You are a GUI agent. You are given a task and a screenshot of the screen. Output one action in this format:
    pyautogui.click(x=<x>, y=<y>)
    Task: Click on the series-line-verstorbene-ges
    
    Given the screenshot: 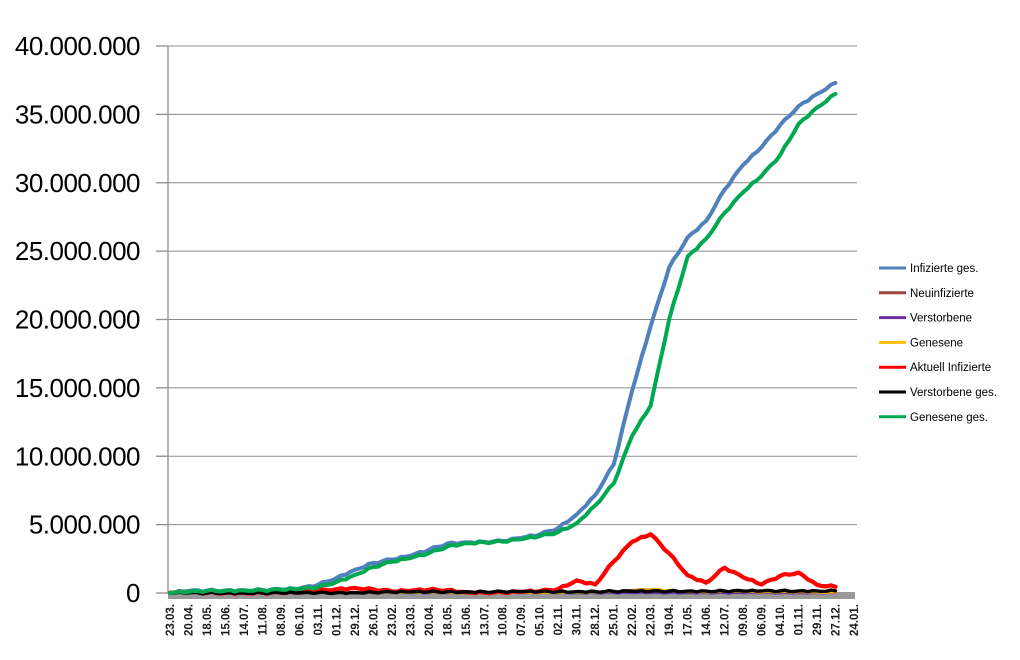 What is the action you would take?
    pyautogui.click(x=503, y=592)
    